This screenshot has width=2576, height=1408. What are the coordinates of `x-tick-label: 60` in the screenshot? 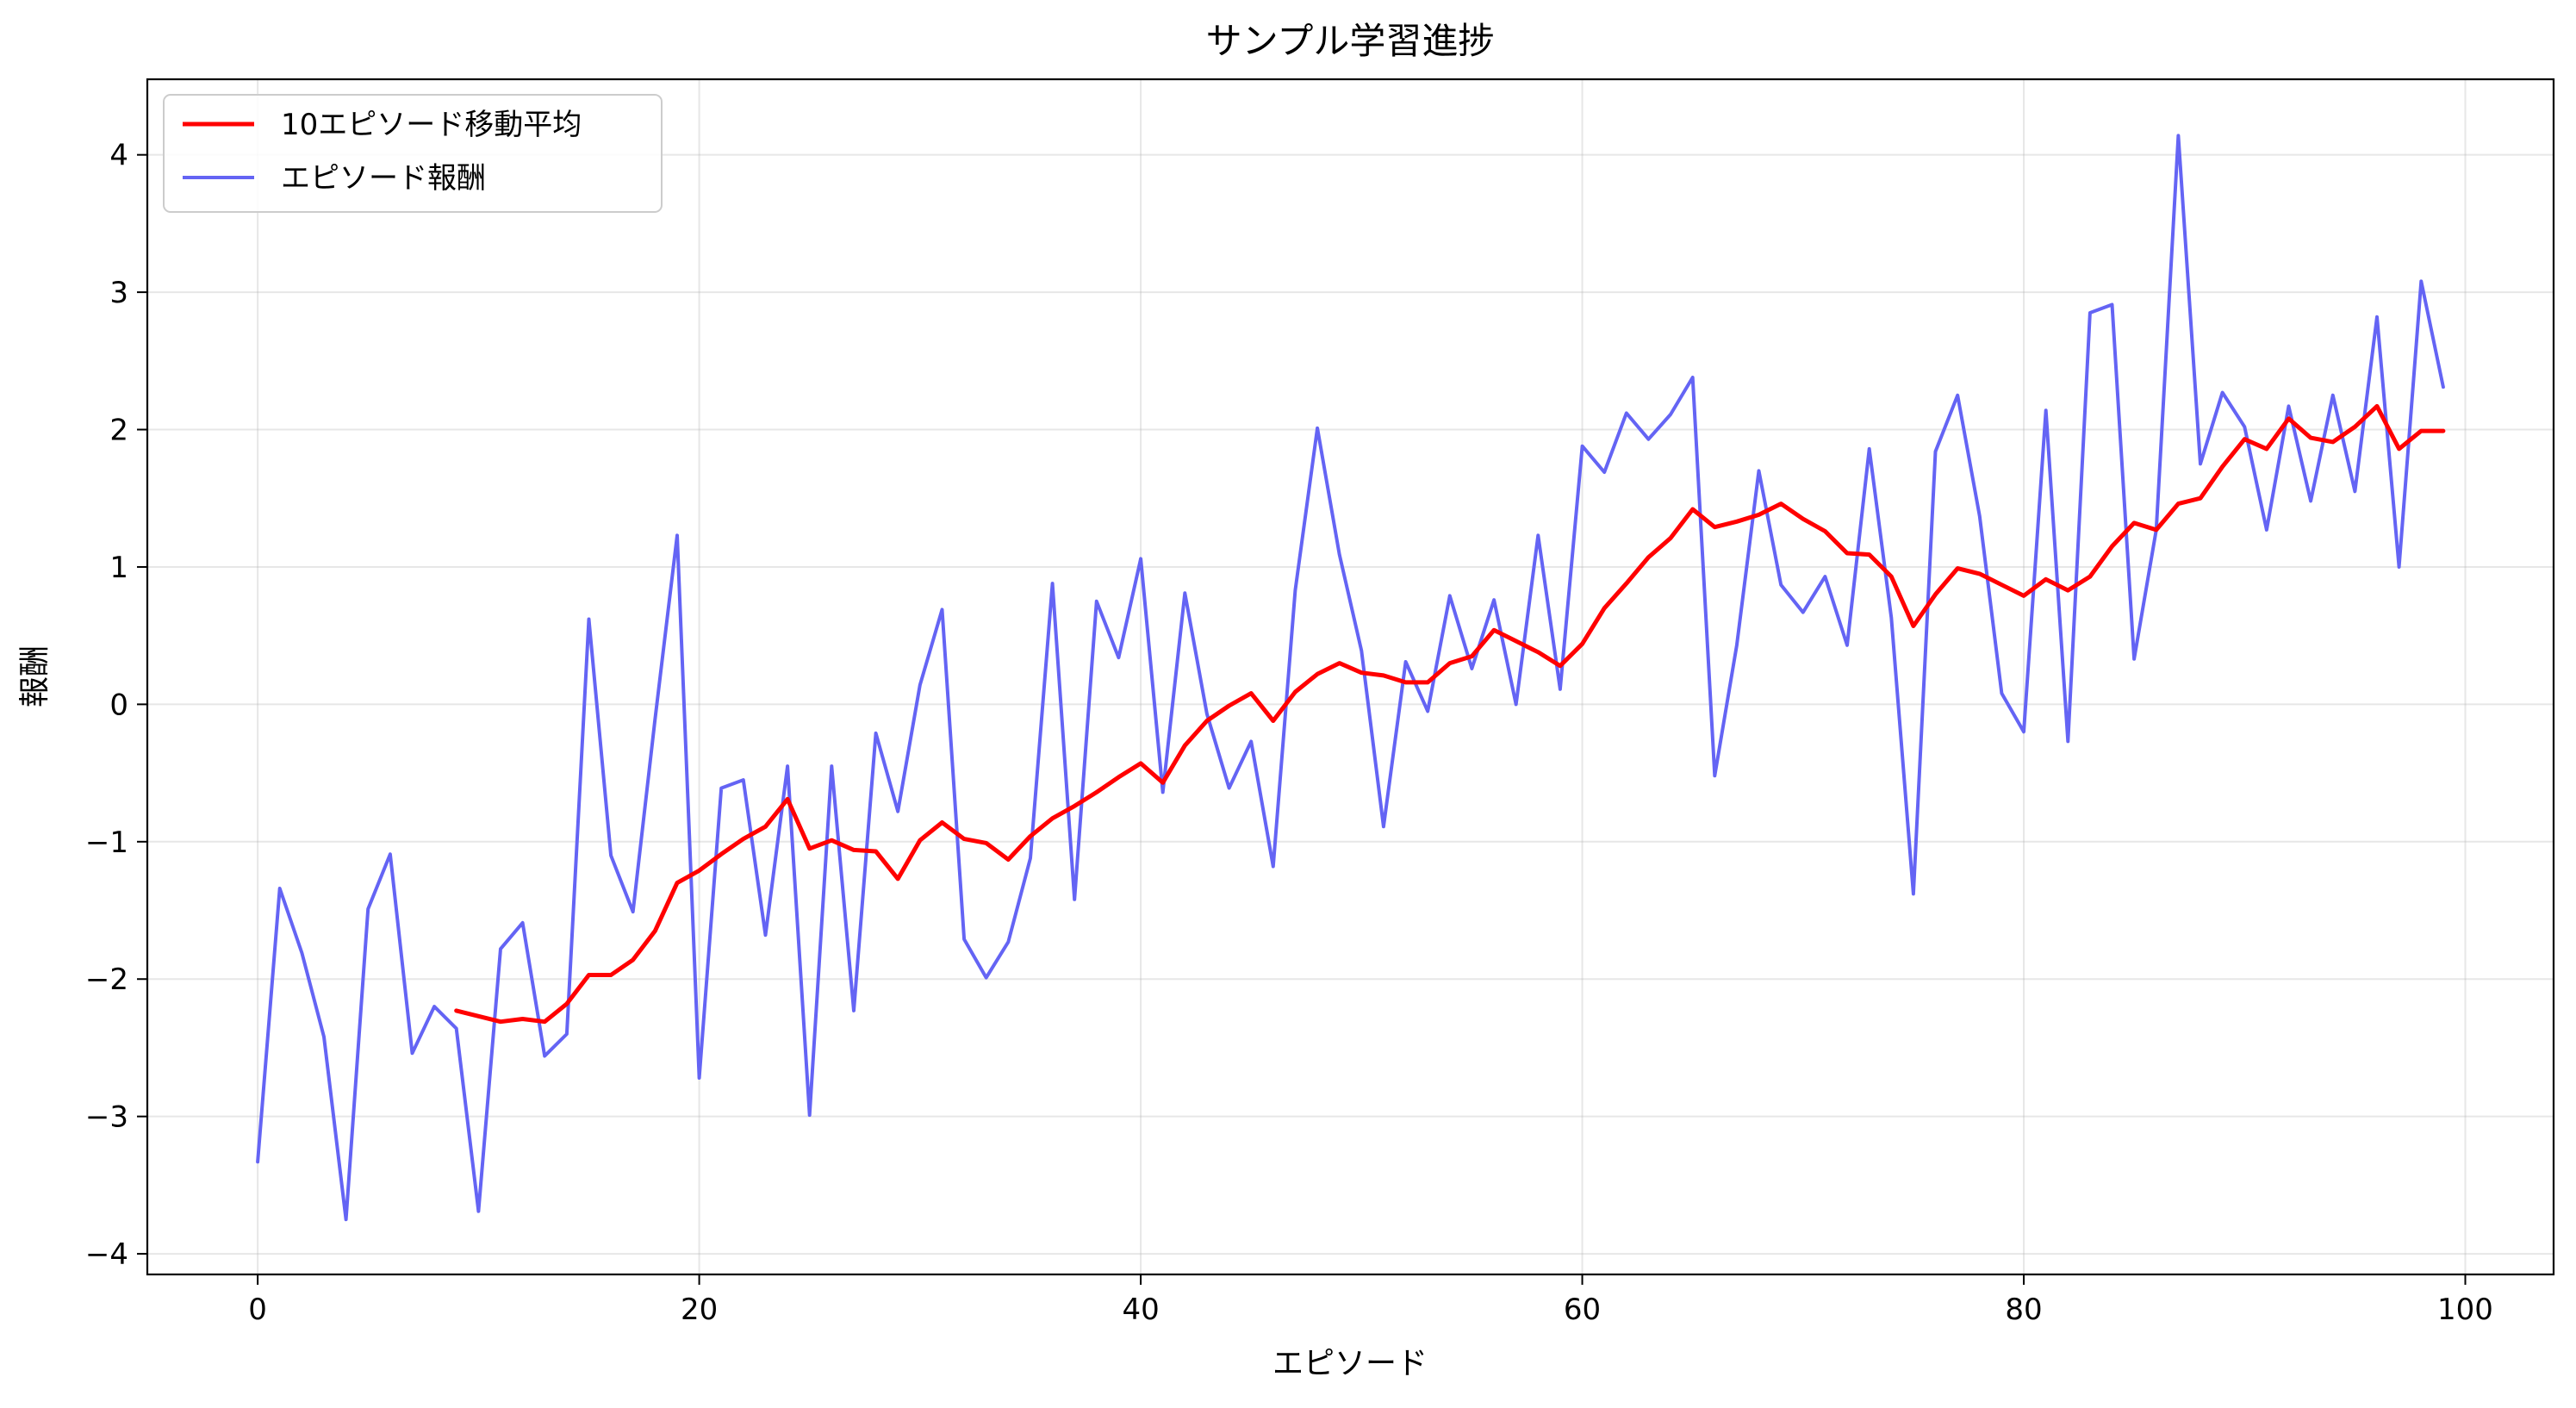 It's located at (1583, 1310).